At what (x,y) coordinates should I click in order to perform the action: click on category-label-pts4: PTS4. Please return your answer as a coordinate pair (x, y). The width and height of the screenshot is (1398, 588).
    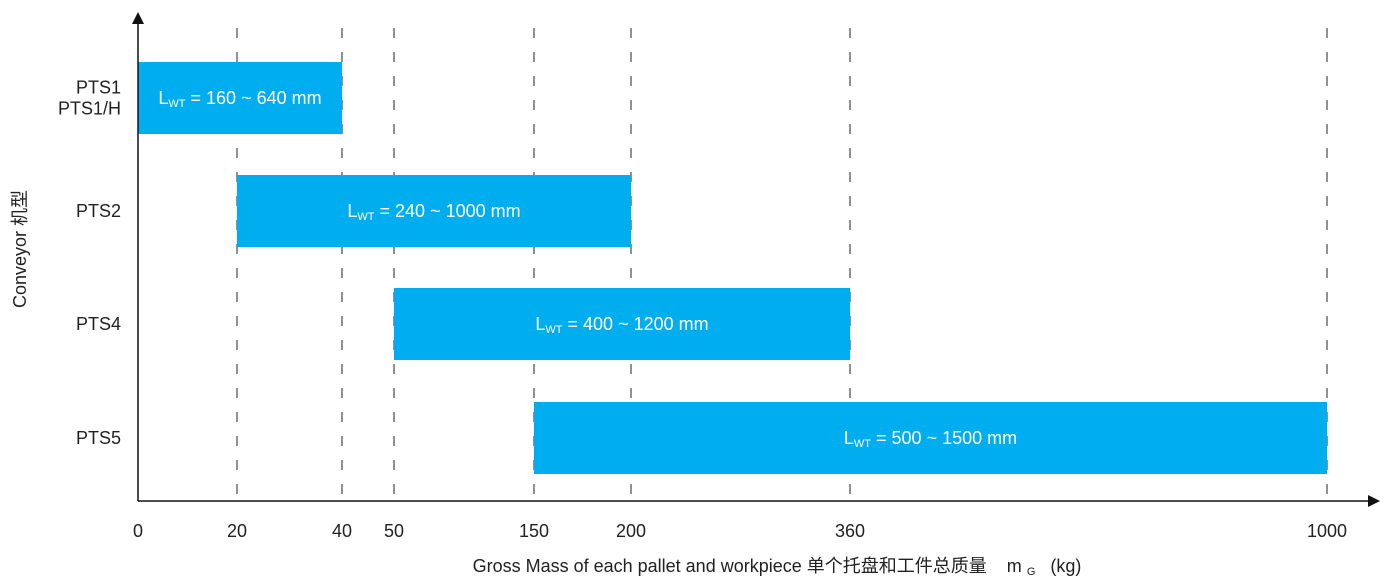
    Looking at the image, I should click on (98, 324).